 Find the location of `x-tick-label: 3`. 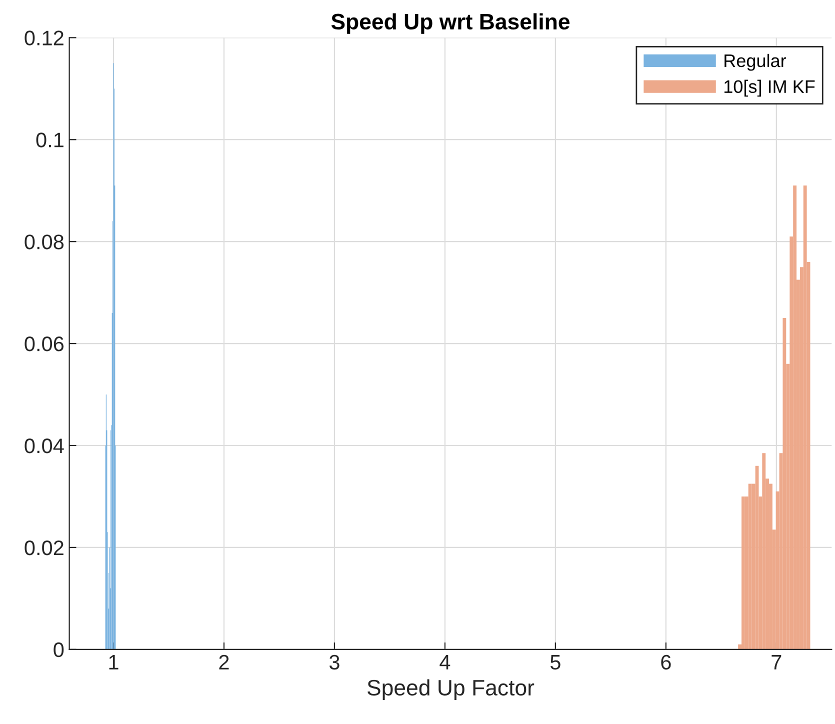

x-tick-label: 3 is located at coordinates (334, 662).